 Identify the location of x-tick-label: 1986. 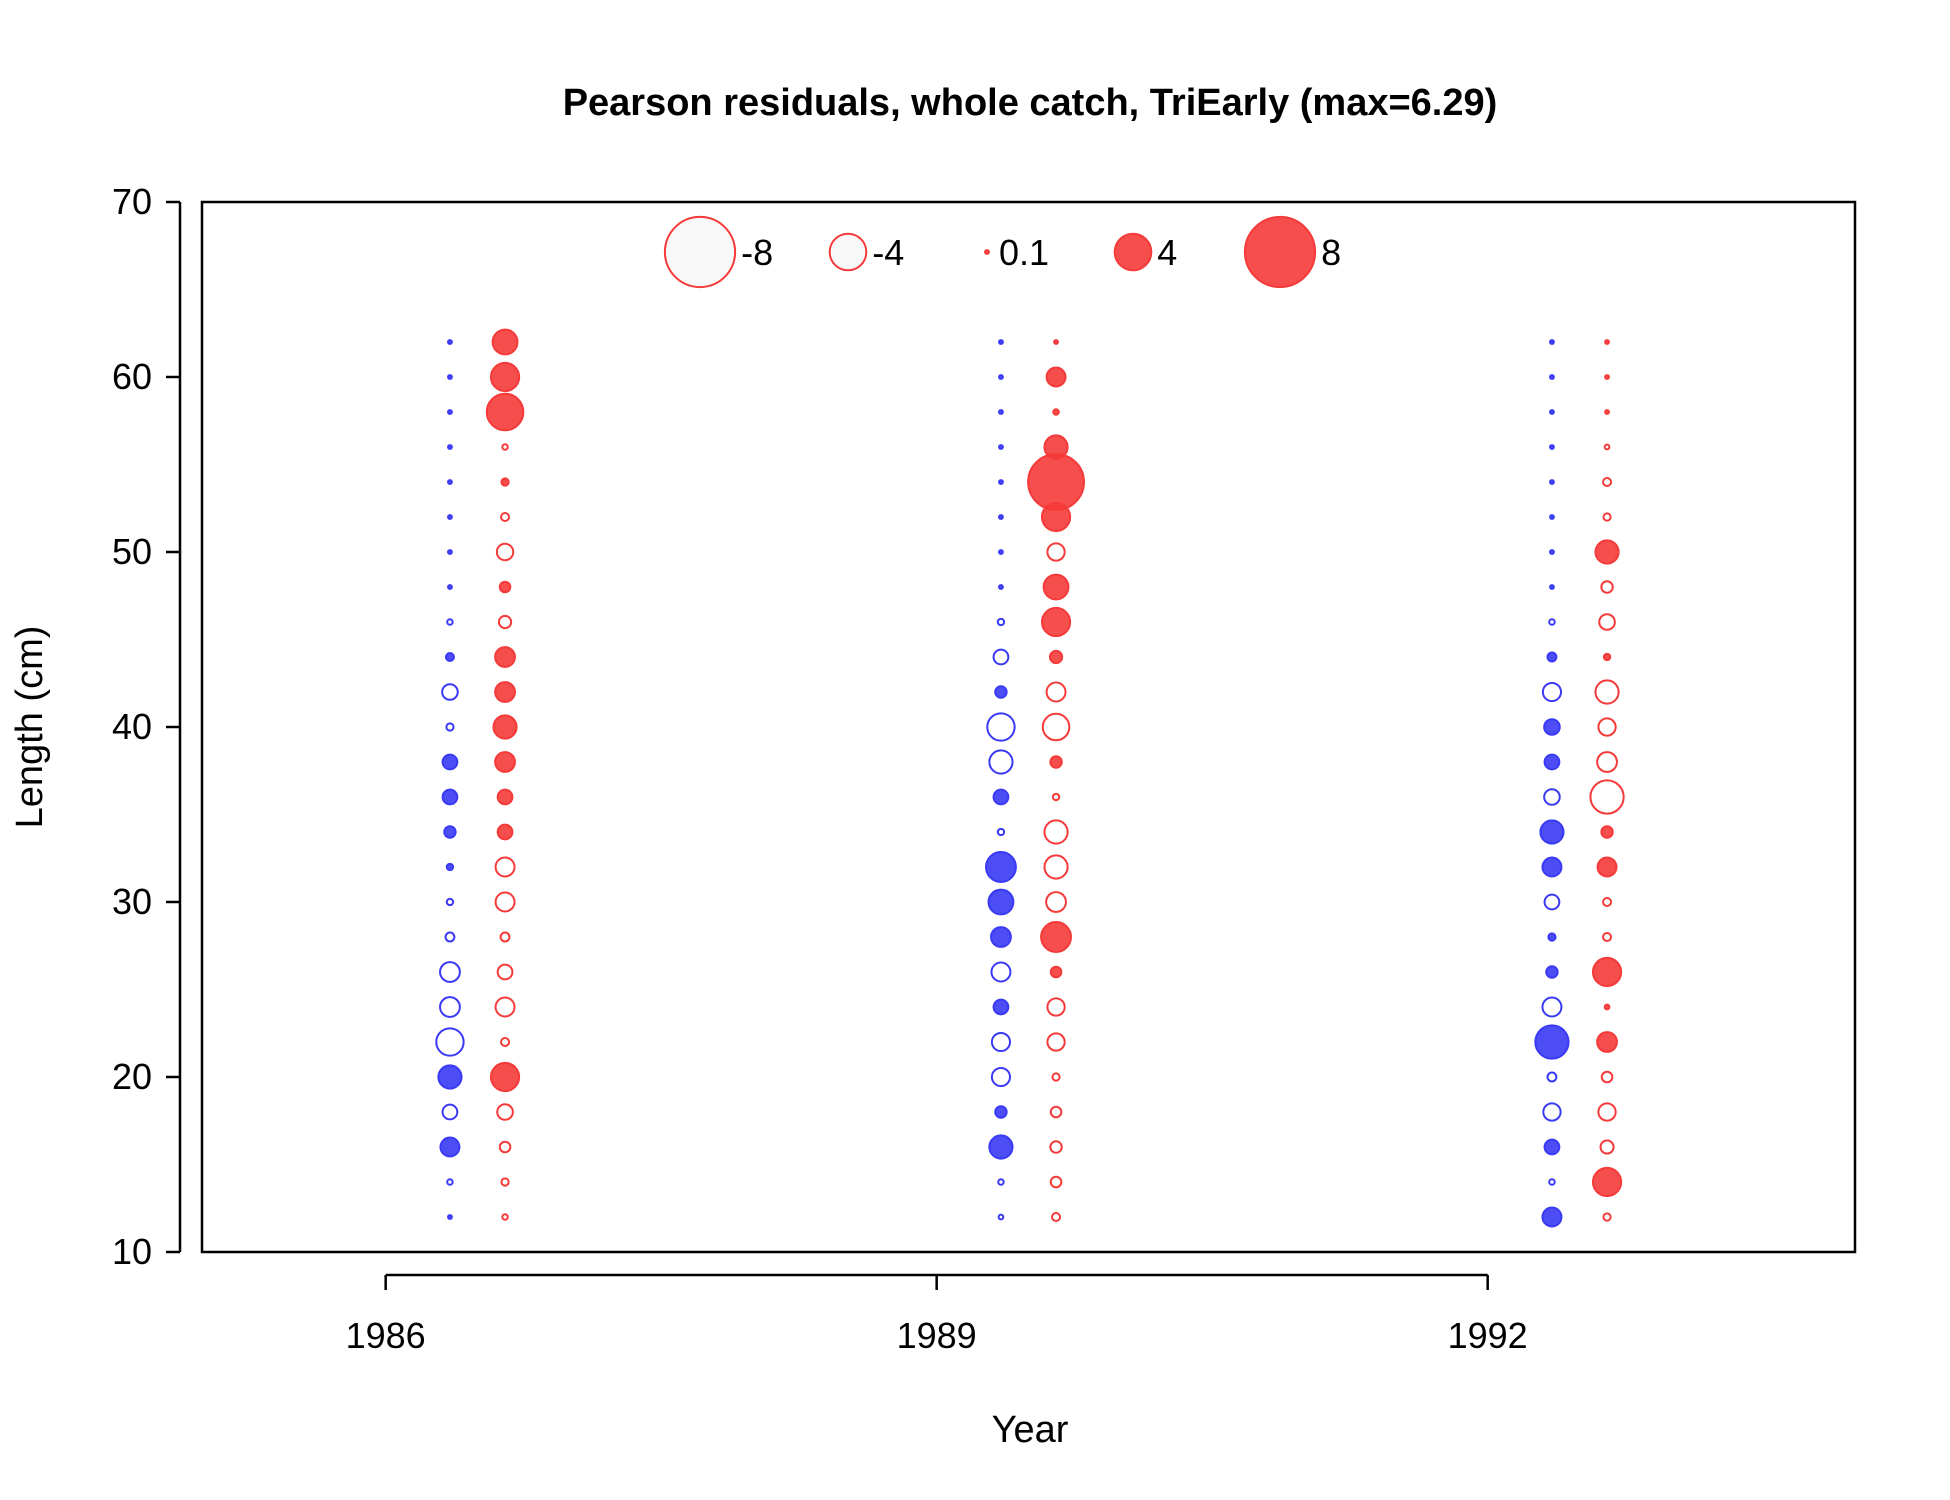
(386, 1335).